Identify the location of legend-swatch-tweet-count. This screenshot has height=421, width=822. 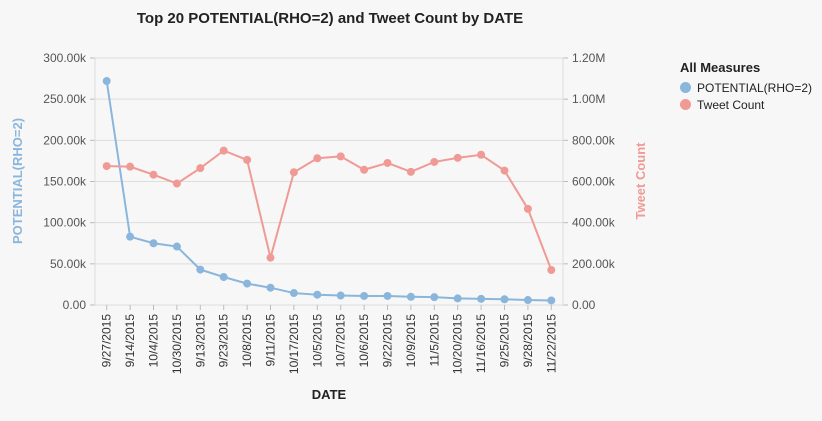
(685, 104).